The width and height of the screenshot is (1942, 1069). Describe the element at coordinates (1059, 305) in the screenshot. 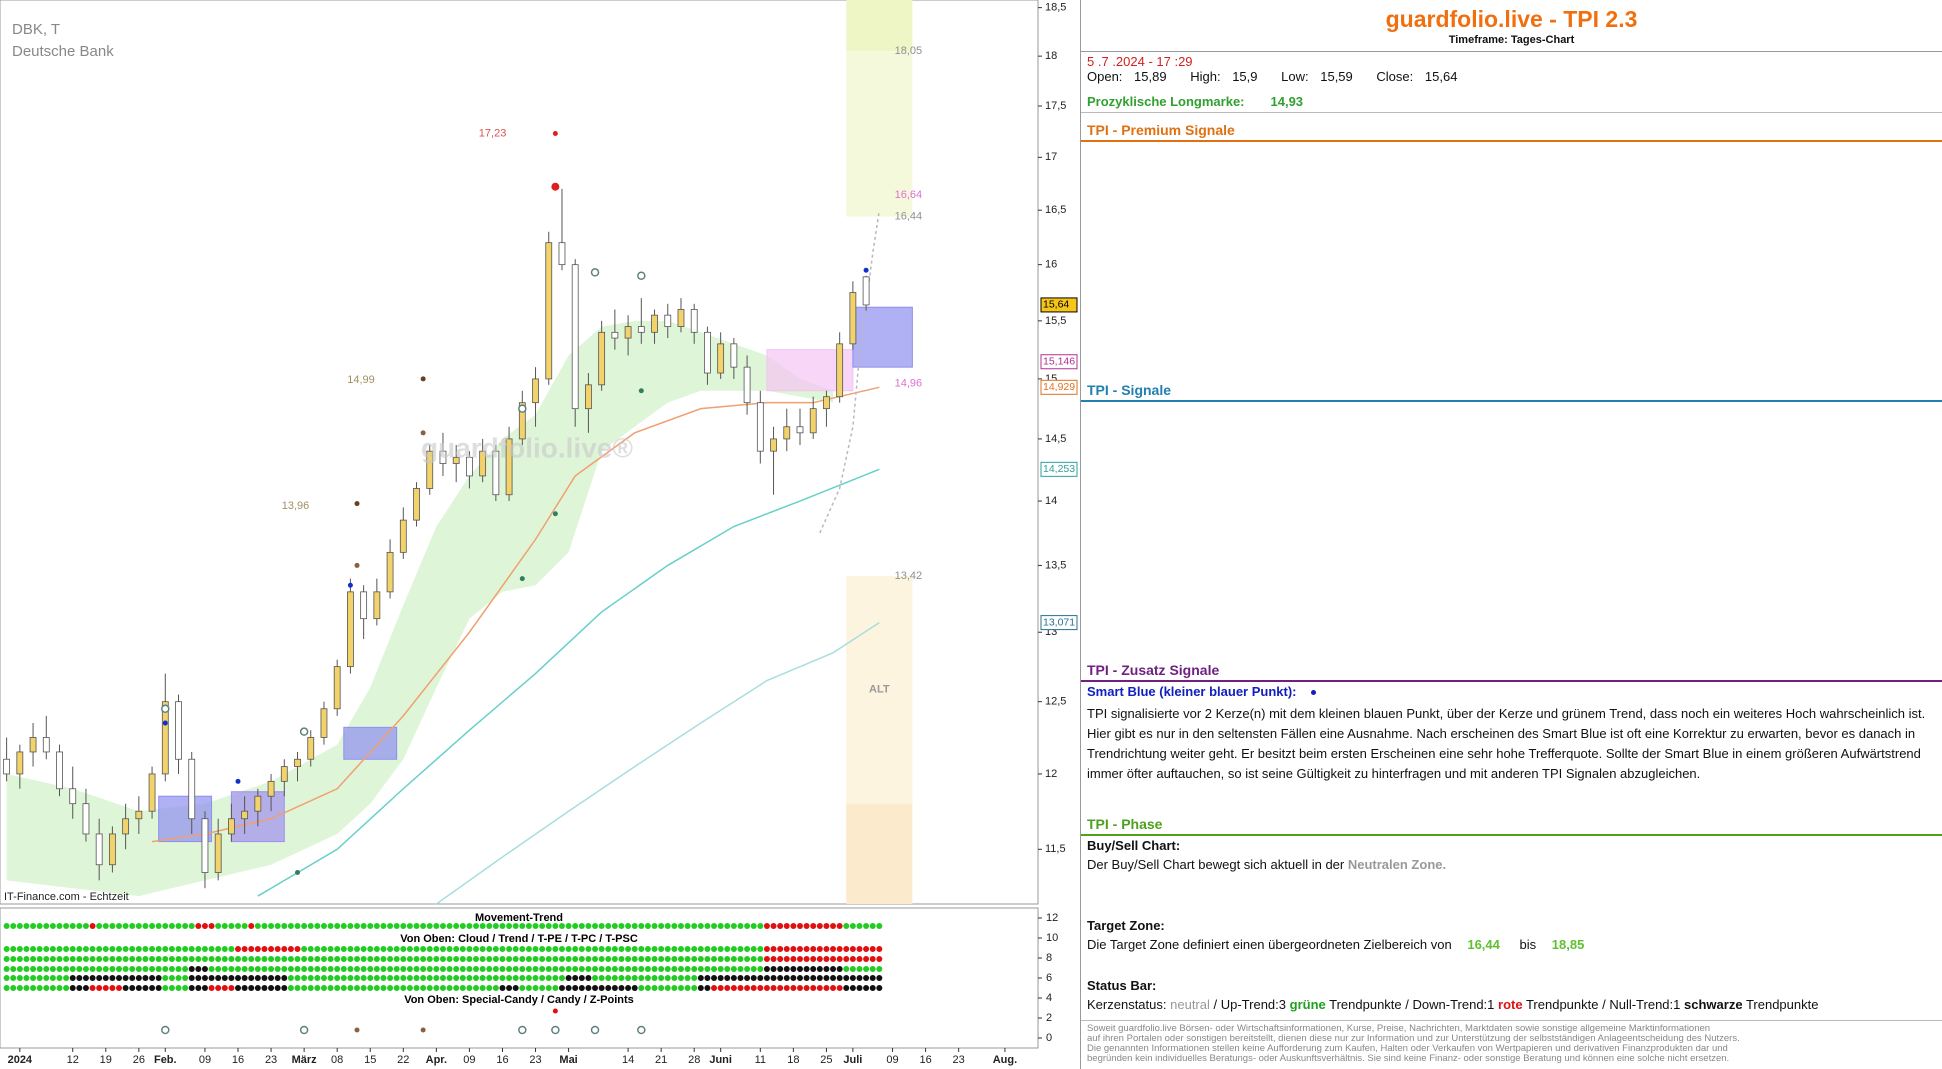

I see `price-label-box` at that location.